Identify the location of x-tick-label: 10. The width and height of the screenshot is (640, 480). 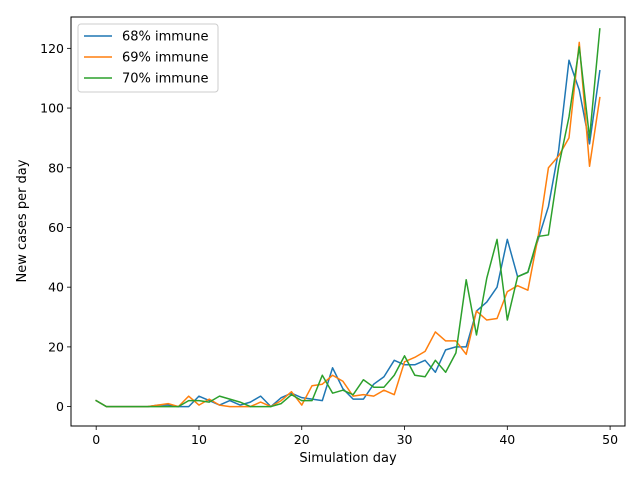
(199, 439).